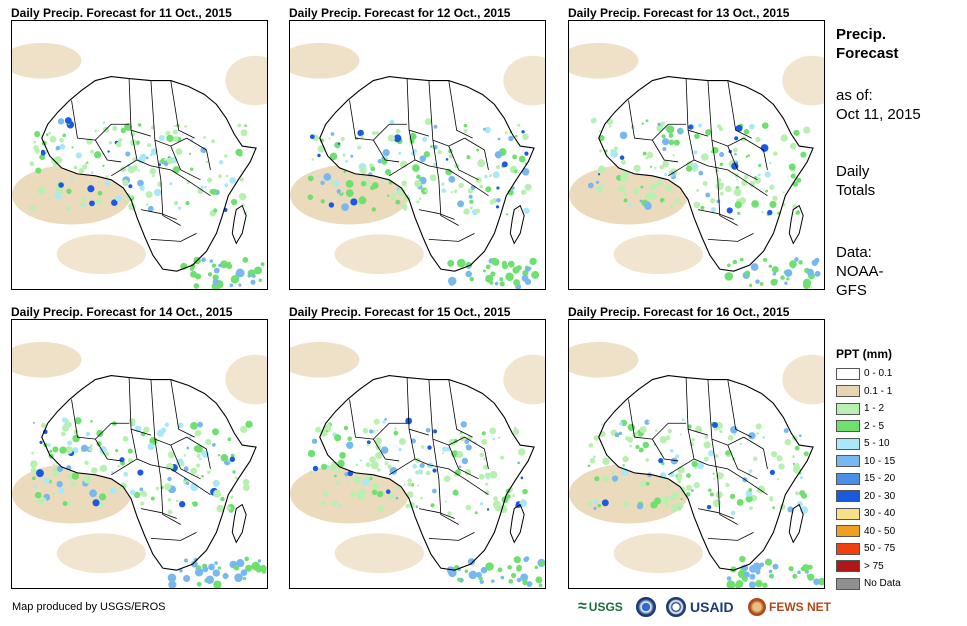  I want to click on as-of-label: as of:, so click(854, 95).